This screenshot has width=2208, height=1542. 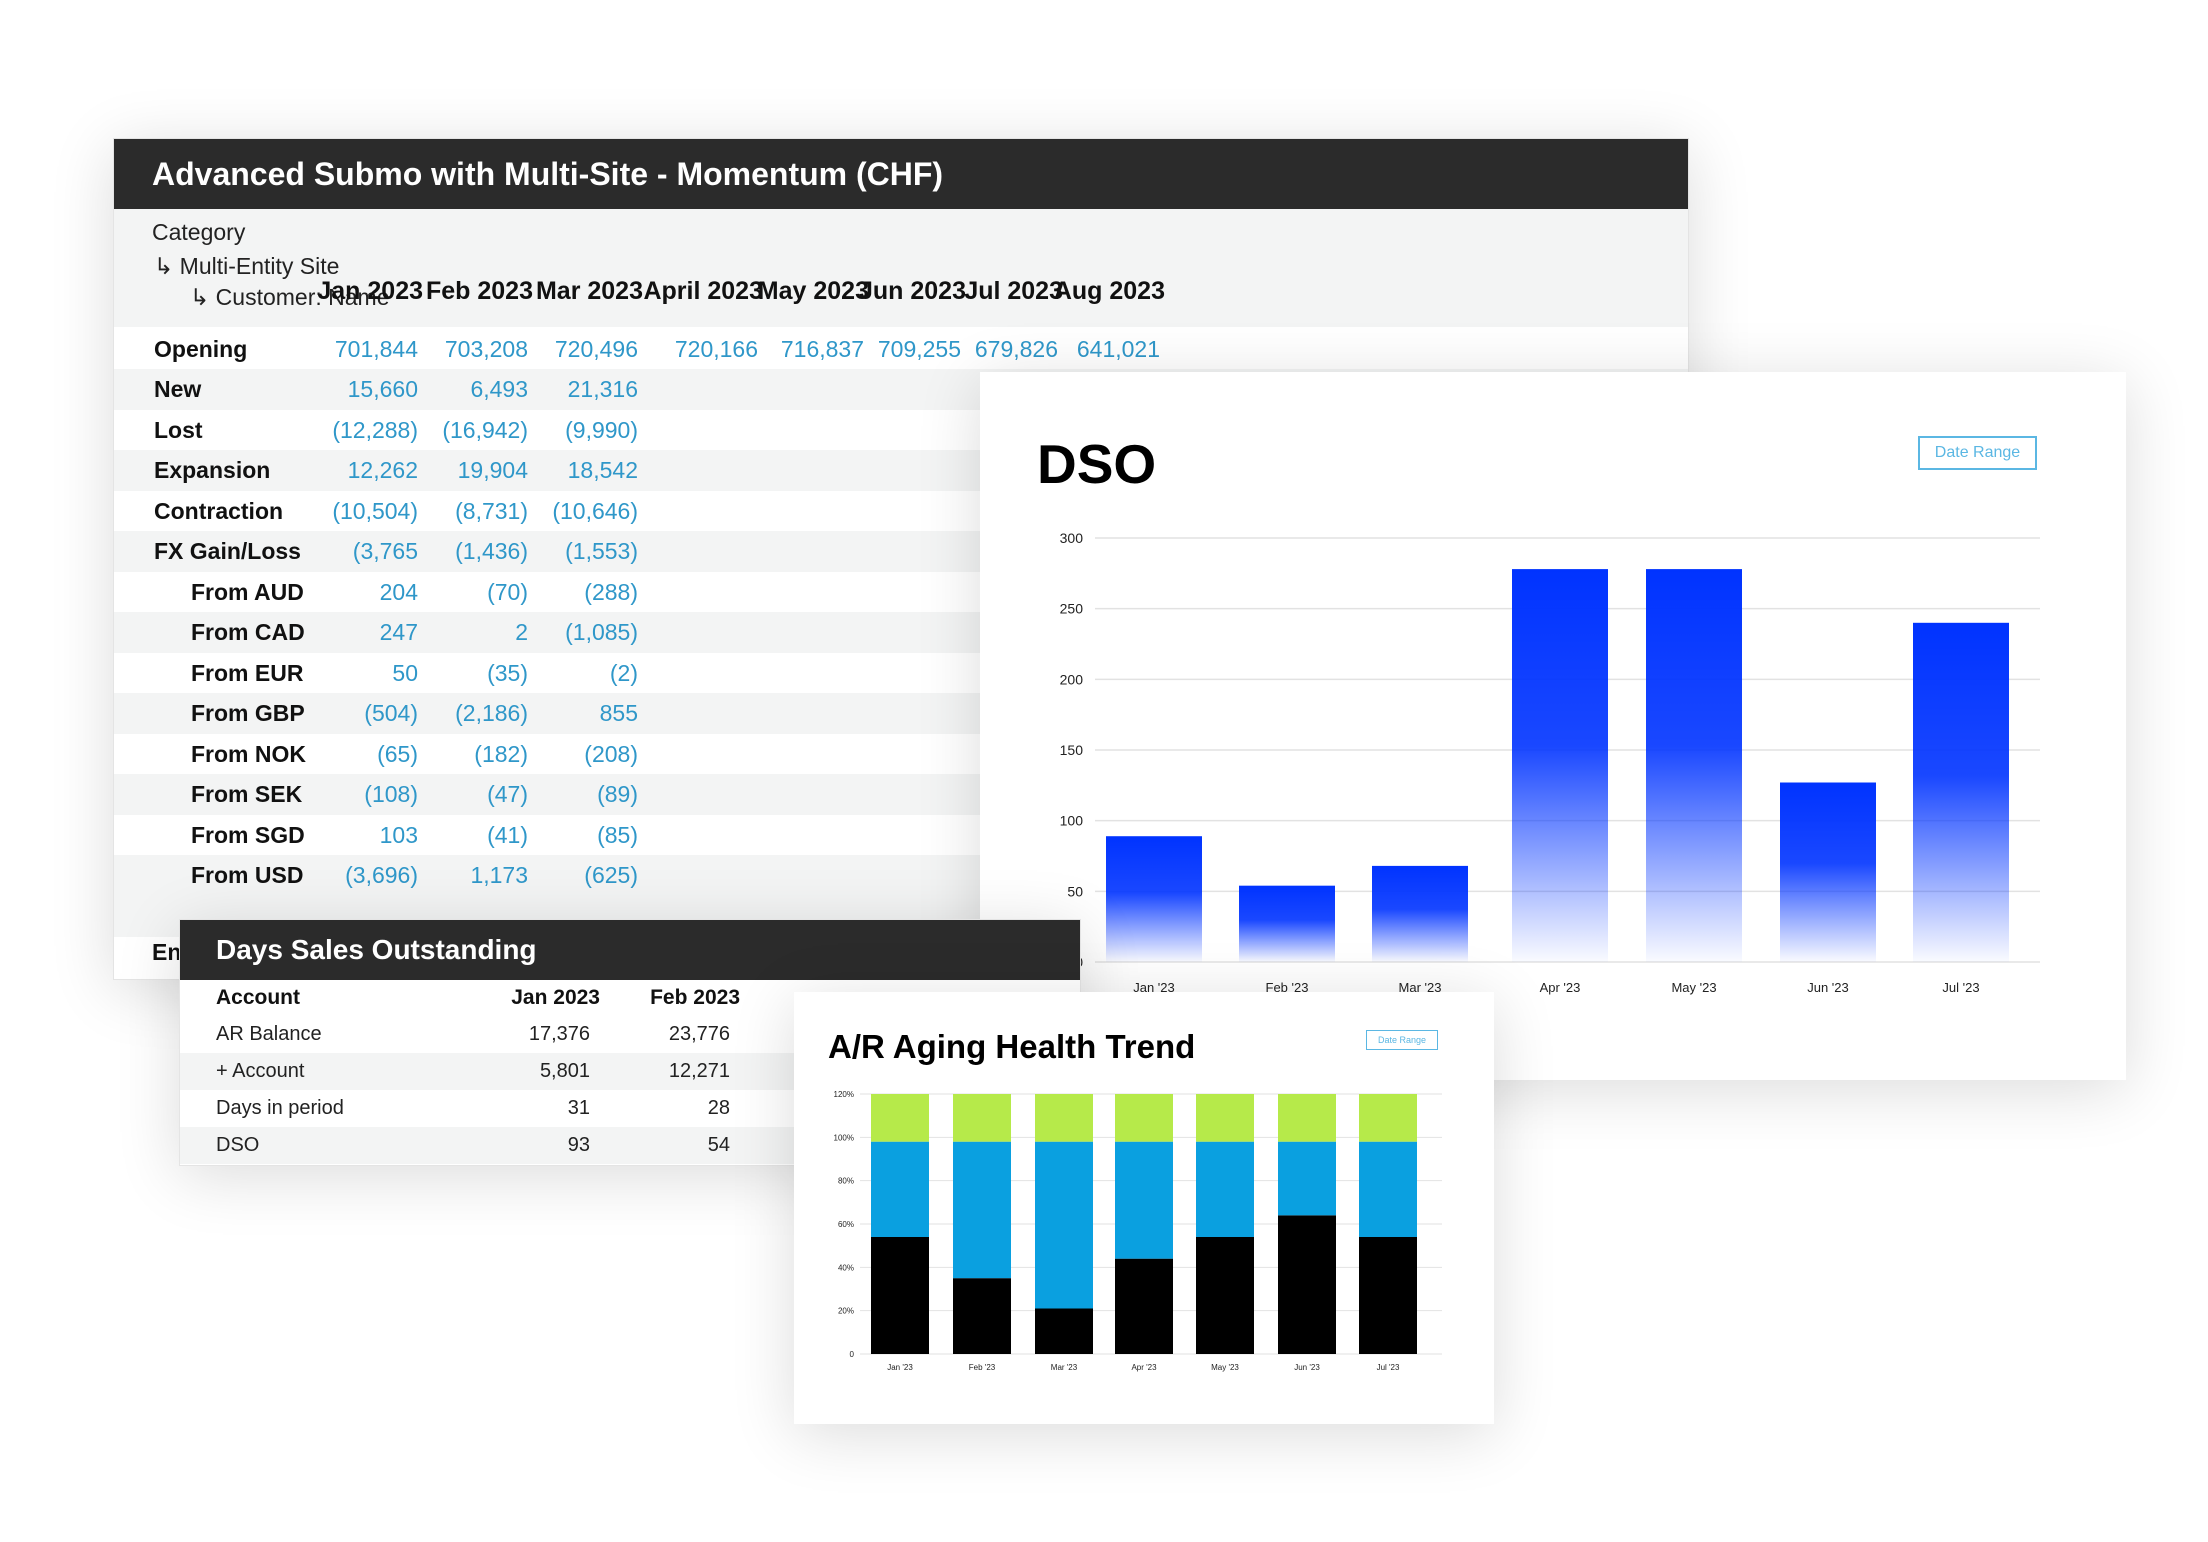 I want to click on table-cell: (89), so click(x=617, y=794).